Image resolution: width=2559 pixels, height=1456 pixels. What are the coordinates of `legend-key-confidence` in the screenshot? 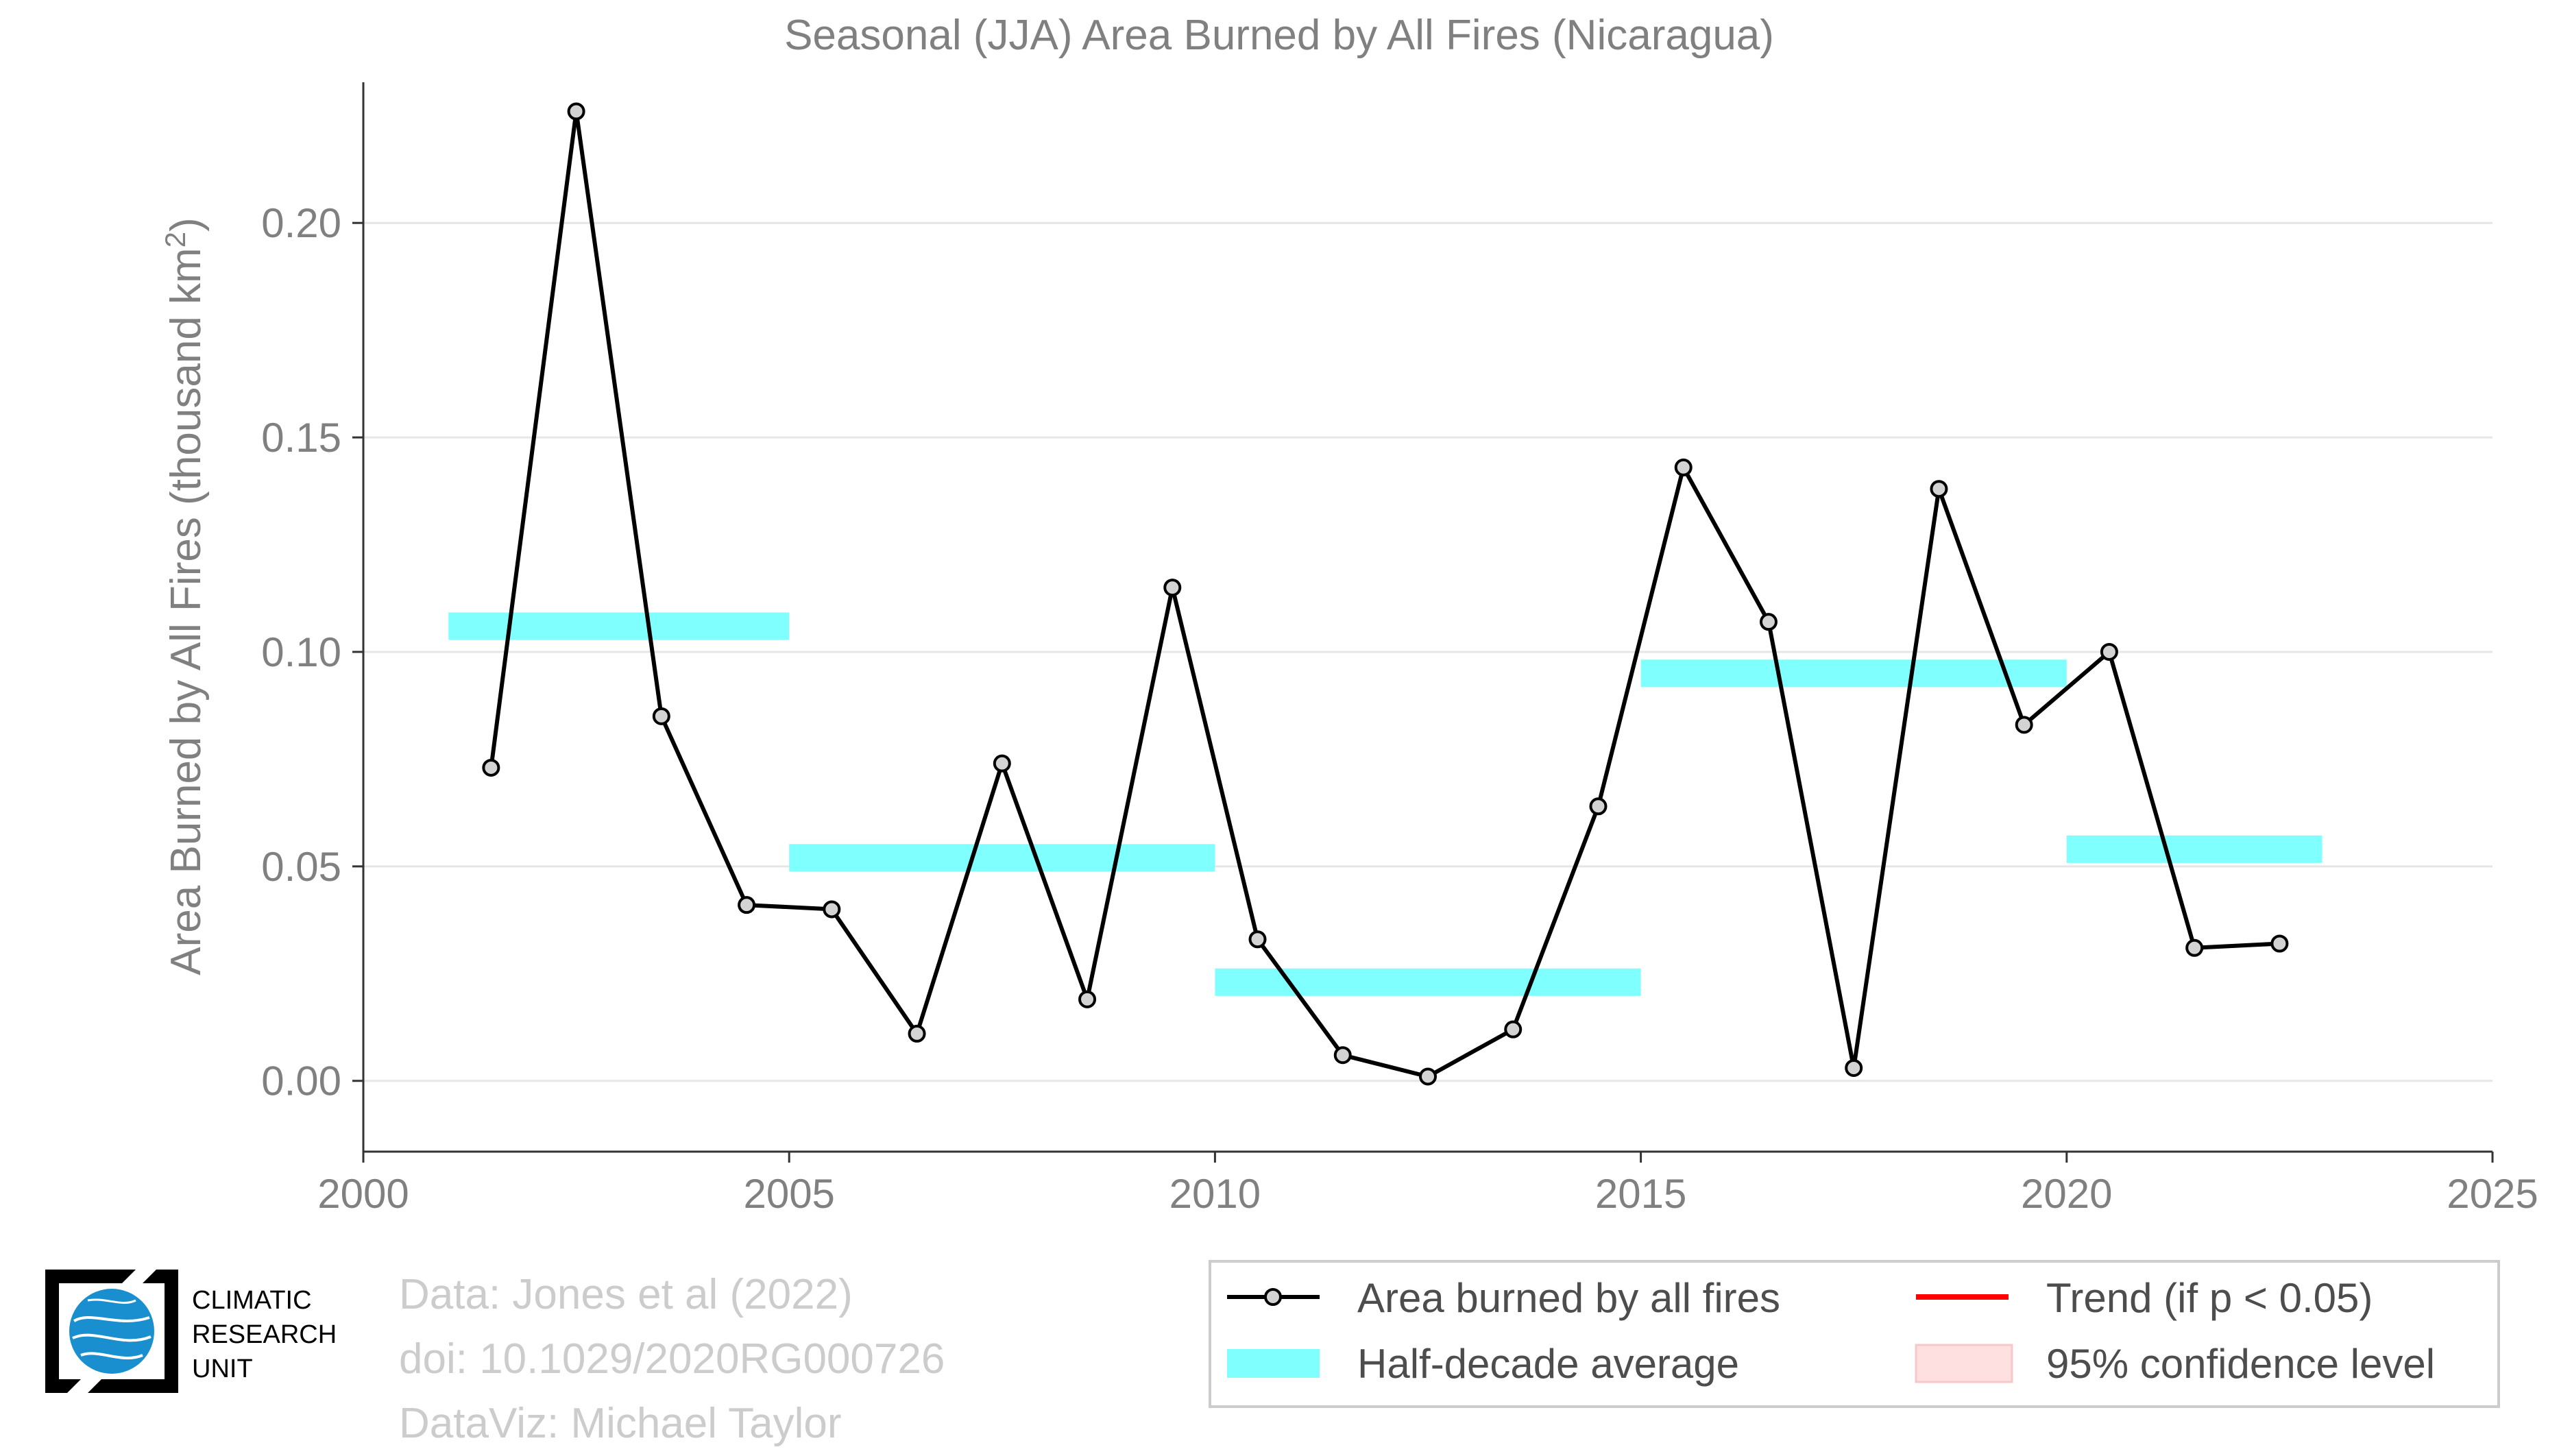 It's located at (1964, 1363).